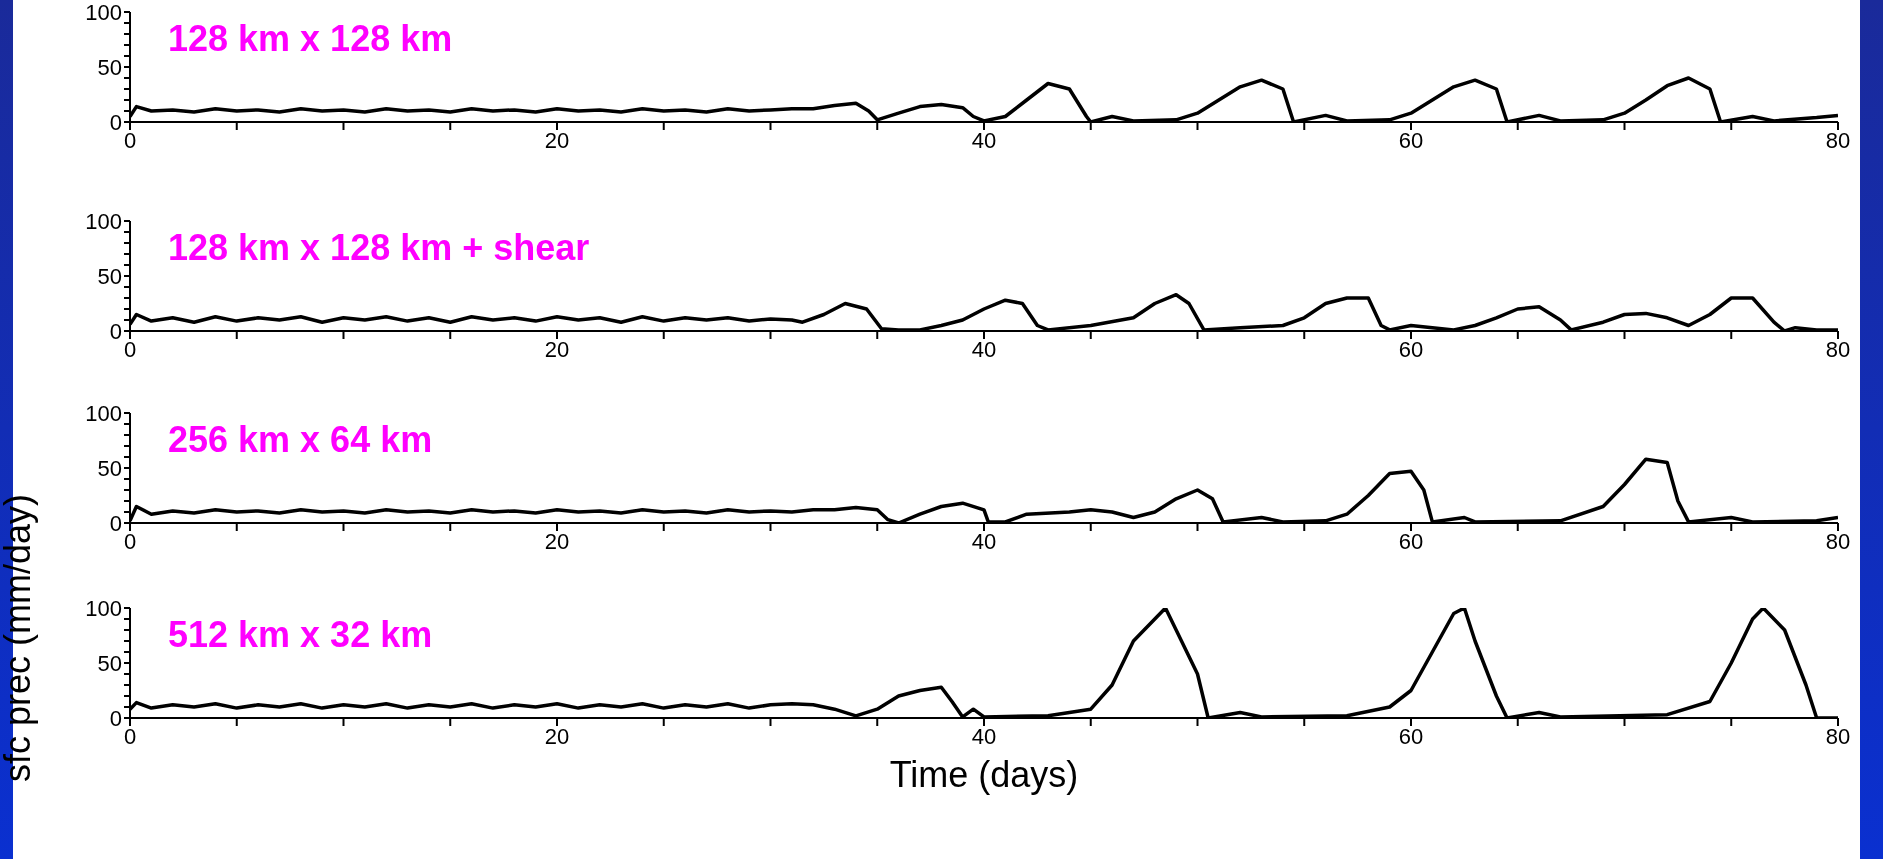 The image size is (1883, 859). Describe the element at coordinates (300, 440) in the screenshot. I see `annotation: 256 km x 64 km` at that location.